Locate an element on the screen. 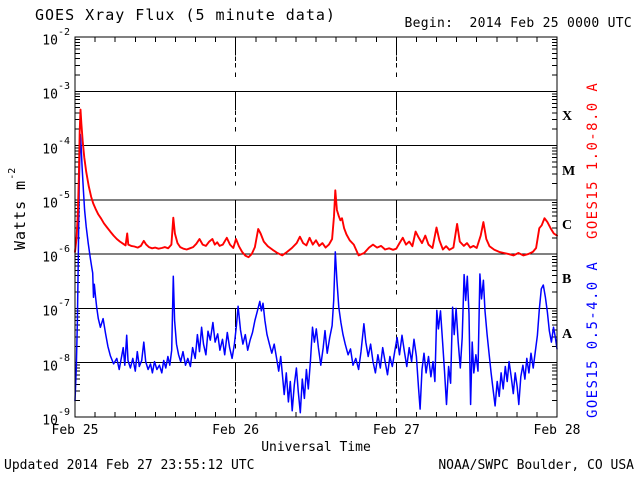 The height and width of the screenshot is (480, 640). y-tick-label: 10⁻⁸ is located at coordinates (56, 363).